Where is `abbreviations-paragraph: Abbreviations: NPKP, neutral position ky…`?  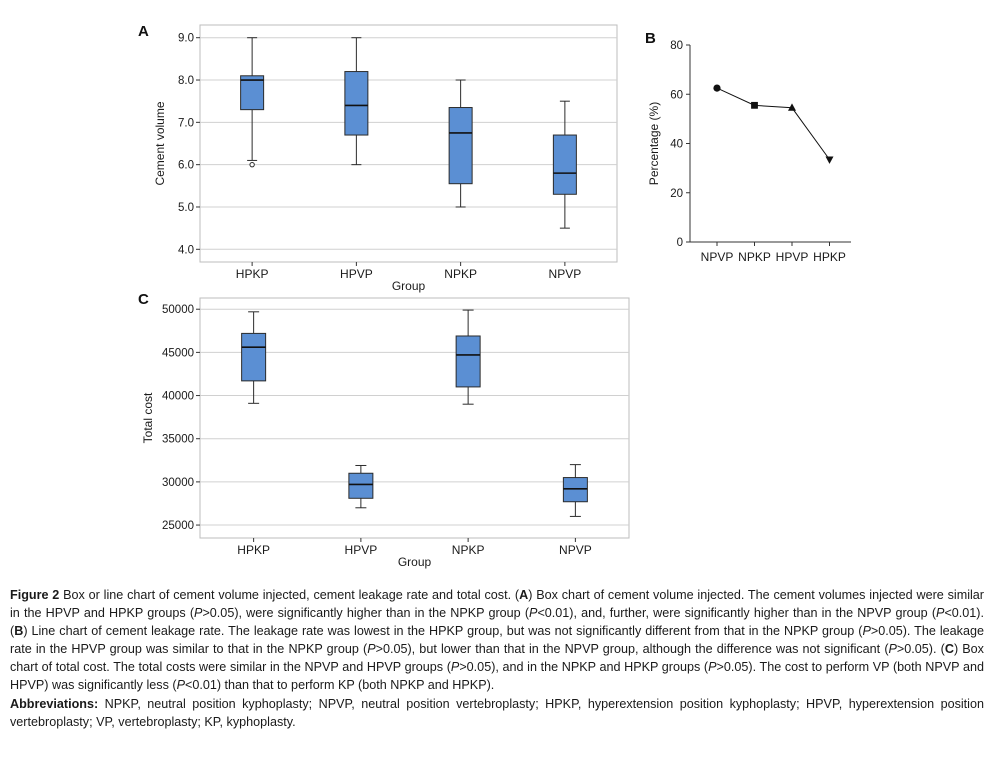
abbreviations-paragraph: Abbreviations: NPKP, neutral position ky… is located at coordinates (497, 712).